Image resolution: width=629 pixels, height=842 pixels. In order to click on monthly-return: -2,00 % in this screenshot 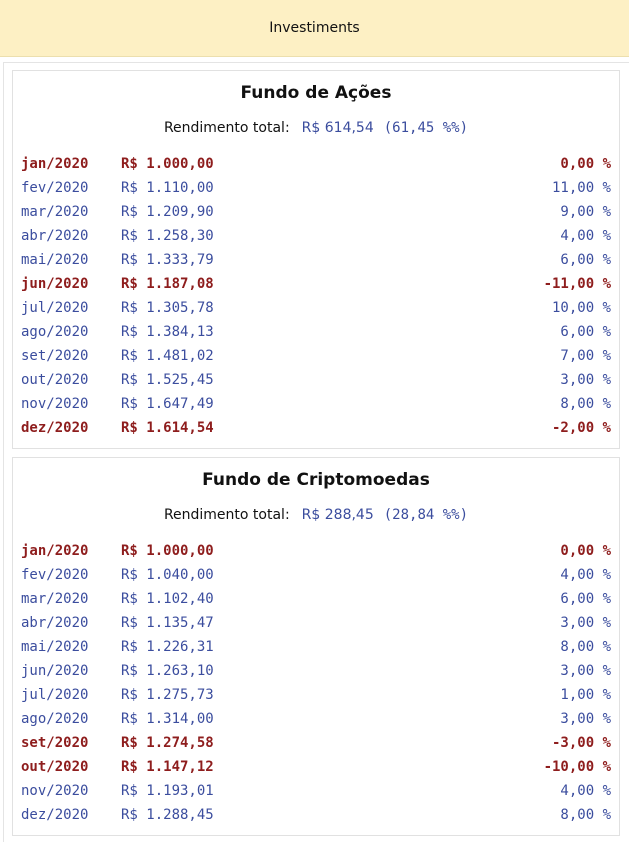, I will do `click(581, 428)`.